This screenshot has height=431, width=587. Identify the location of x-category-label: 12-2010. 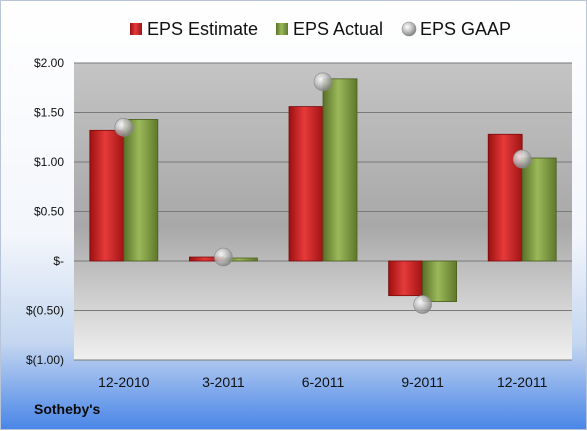
(124, 382).